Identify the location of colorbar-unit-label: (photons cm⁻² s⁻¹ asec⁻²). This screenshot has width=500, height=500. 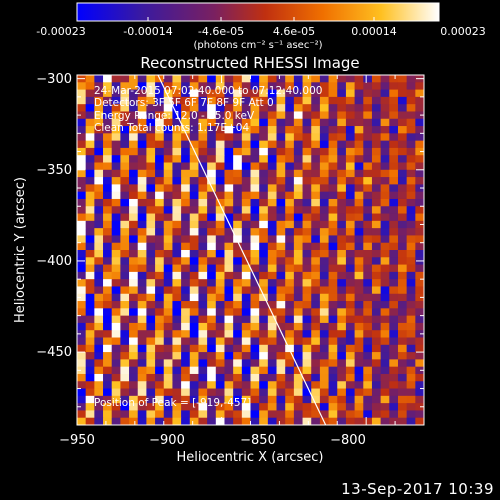
(257, 45).